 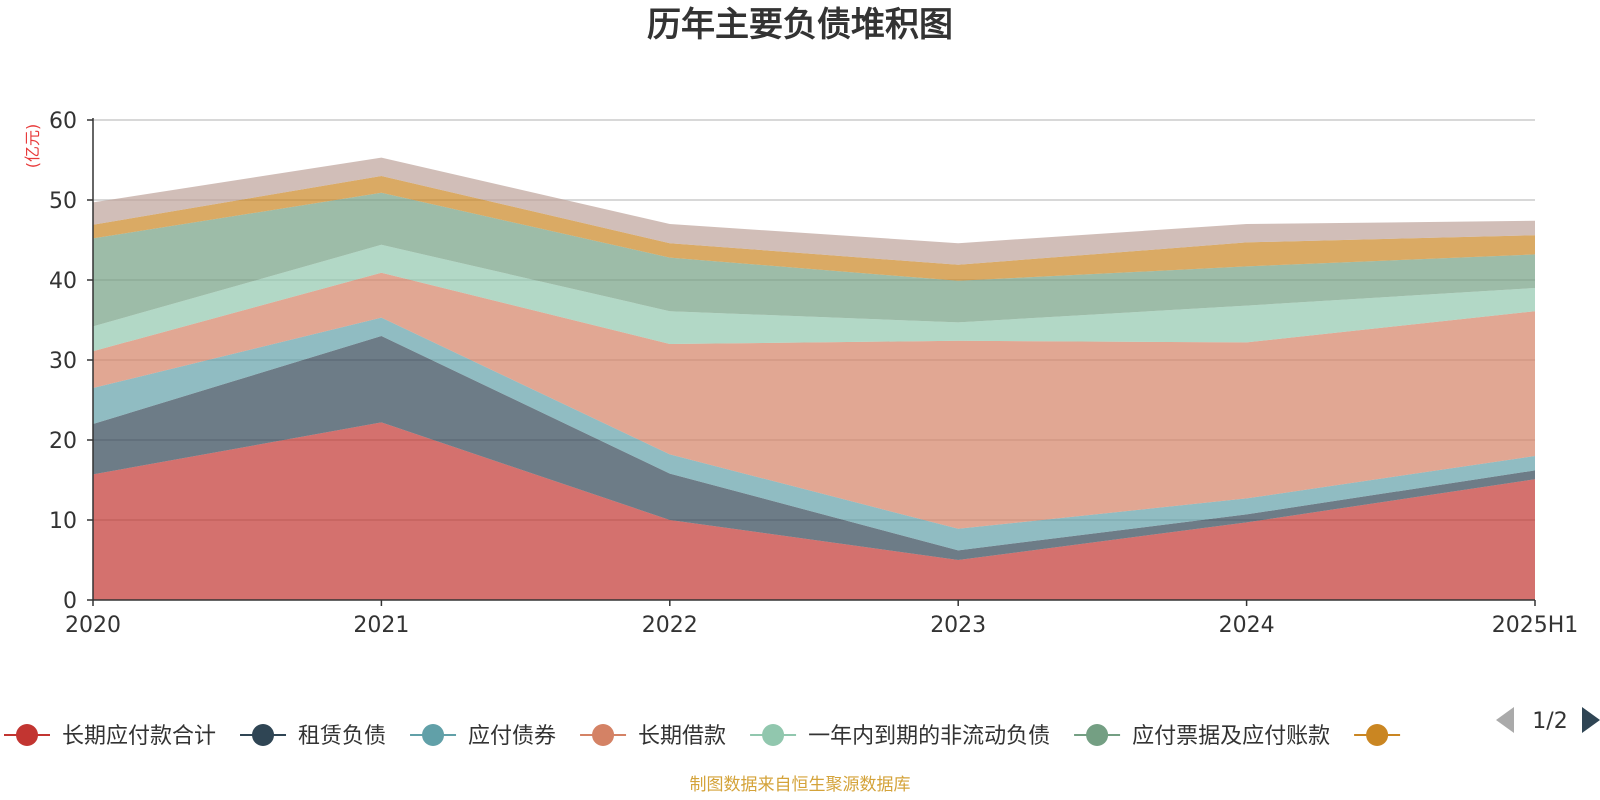 What do you see at coordinates (381, 625) in the screenshot?
I see `x-tick-label: 2021` at bounding box center [381, 625].